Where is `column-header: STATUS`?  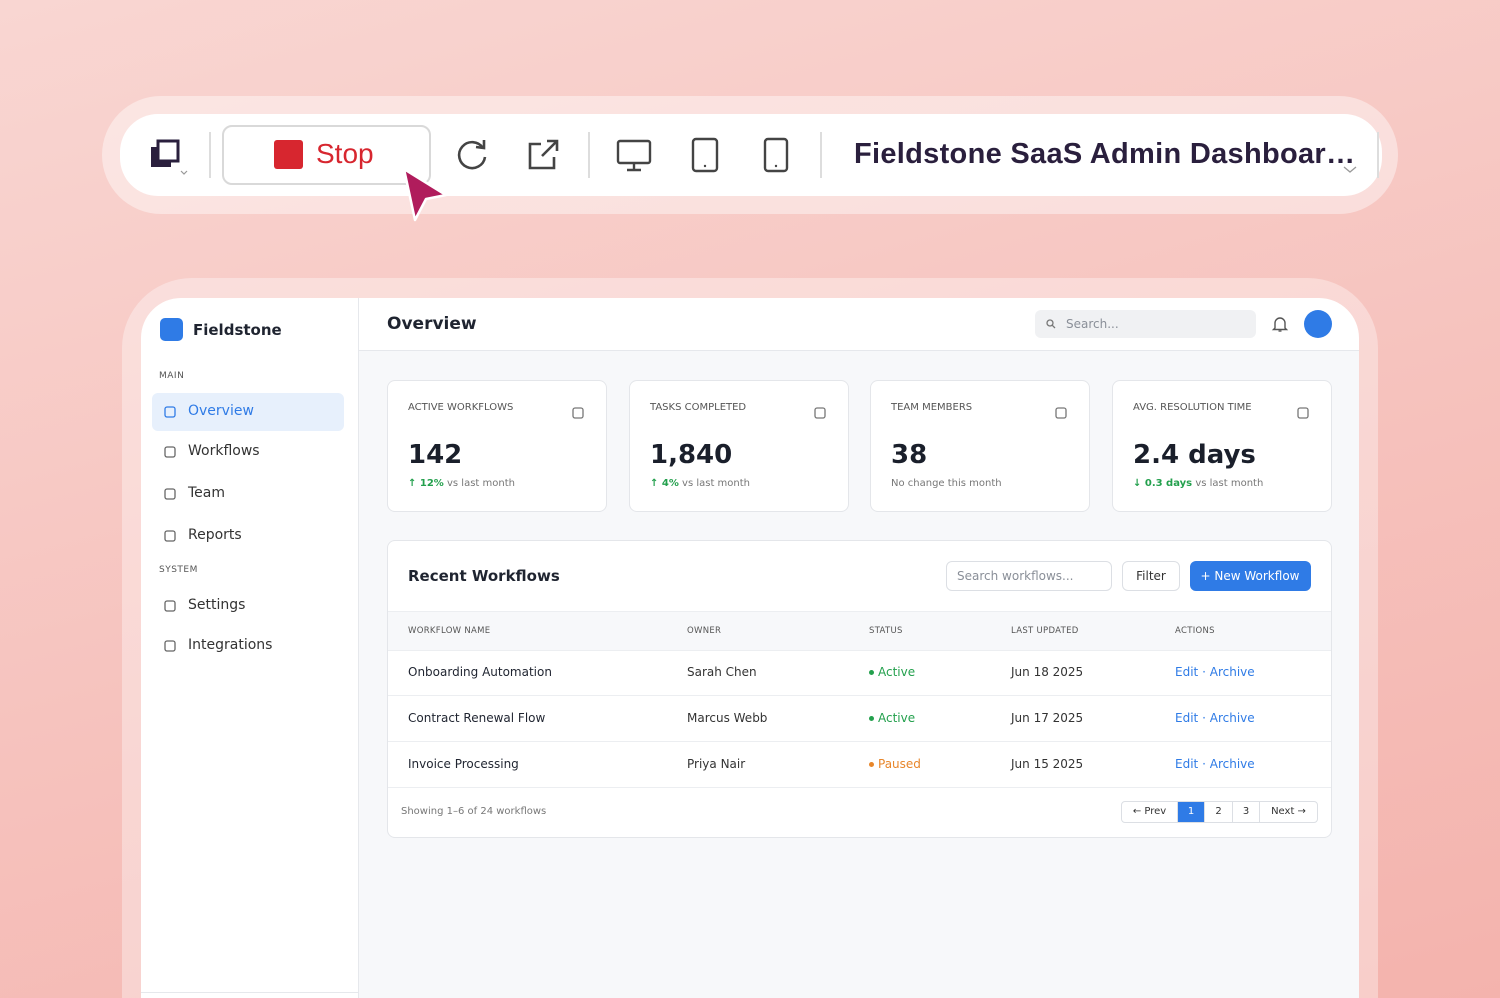 column-header: STATUS is located at coordinates (886, 631).